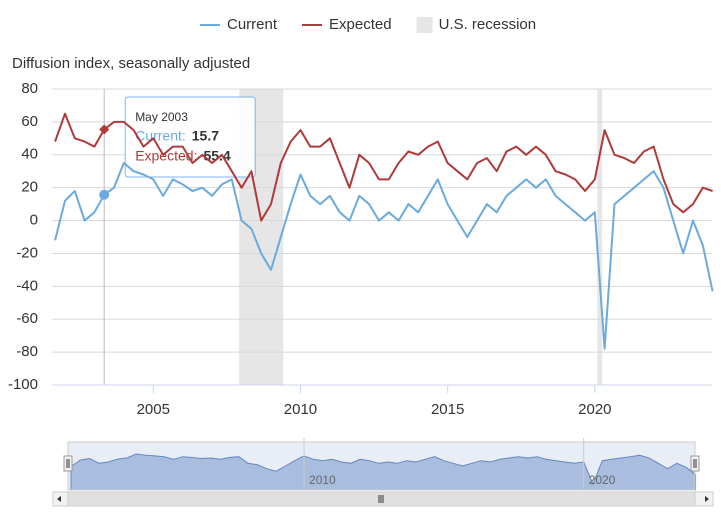 The image size is (721, 528). What do you see at coordinates (160, 136) in the screenshot?
I see `tooltip-label: Current:` at bounding box center [160, 136].